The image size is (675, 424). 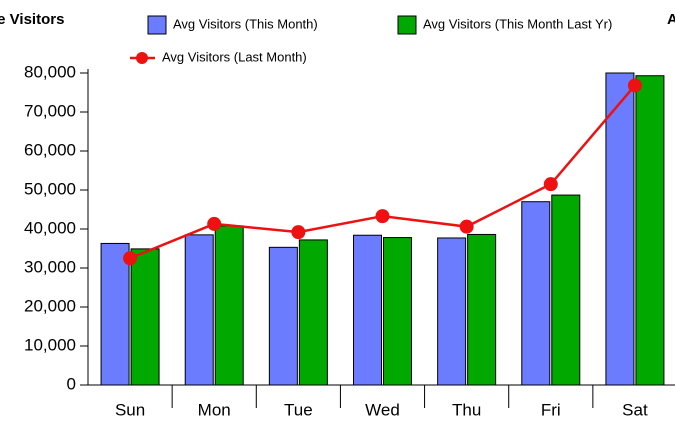 I want to click on legend-label: Avg Visitors (This Month Last Yr), so click(x=517, y=23).